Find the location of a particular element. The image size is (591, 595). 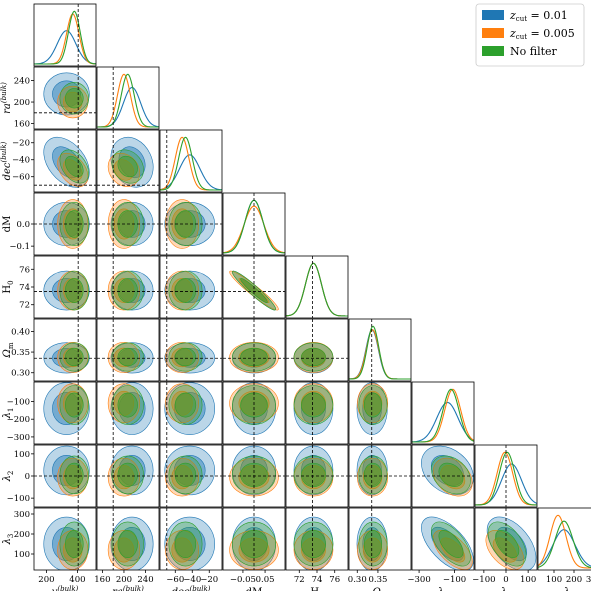

panel-l2-l2 is located at coordinates (506, 476).